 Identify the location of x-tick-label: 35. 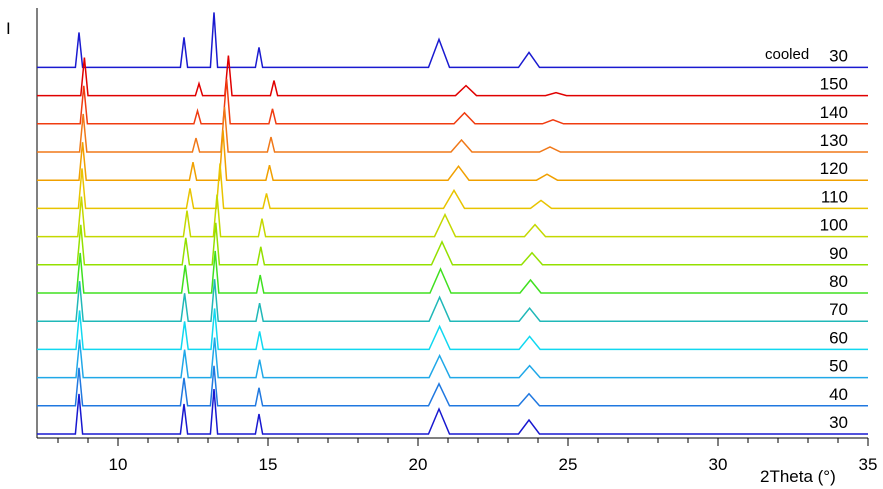
(868, 464).